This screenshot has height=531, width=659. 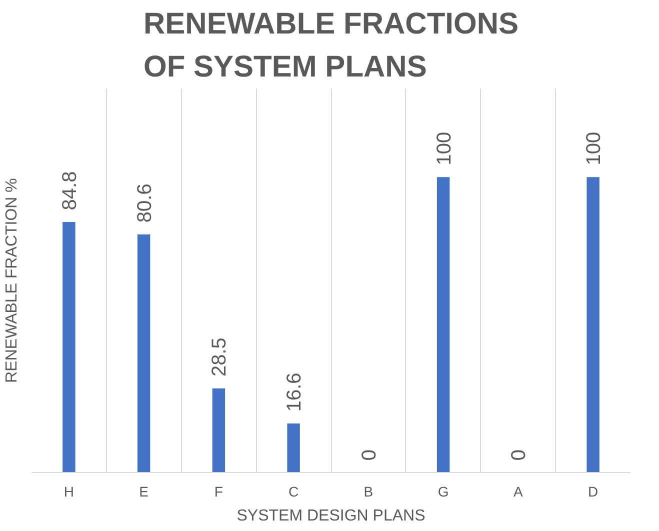 What do you see at coordinates (331, 46) in the screenshot?
I see `chart-title: RENEWABLE FRACTIONS OF SYSTEM PLANS` at bounding box center [331, 46].